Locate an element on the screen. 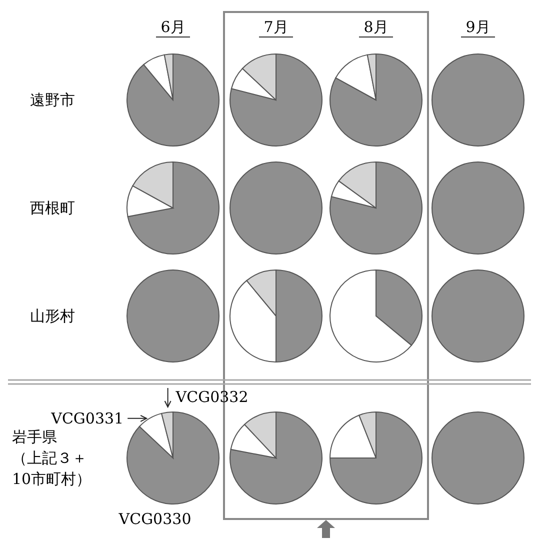 The width and height of the screenshot is (539, 546). chart-title: 6月 is located at coordinates (173, 27).